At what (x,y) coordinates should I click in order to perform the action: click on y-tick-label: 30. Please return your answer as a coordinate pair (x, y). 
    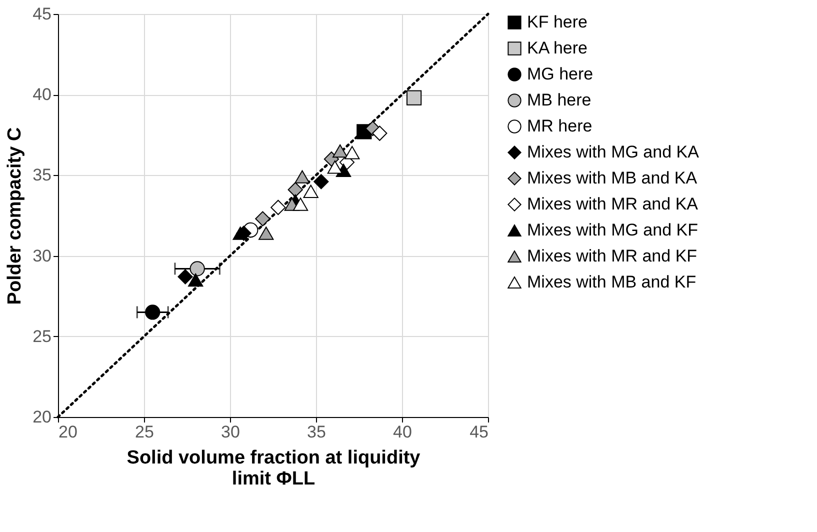
    Looking at the image, I should click on (42, 256).